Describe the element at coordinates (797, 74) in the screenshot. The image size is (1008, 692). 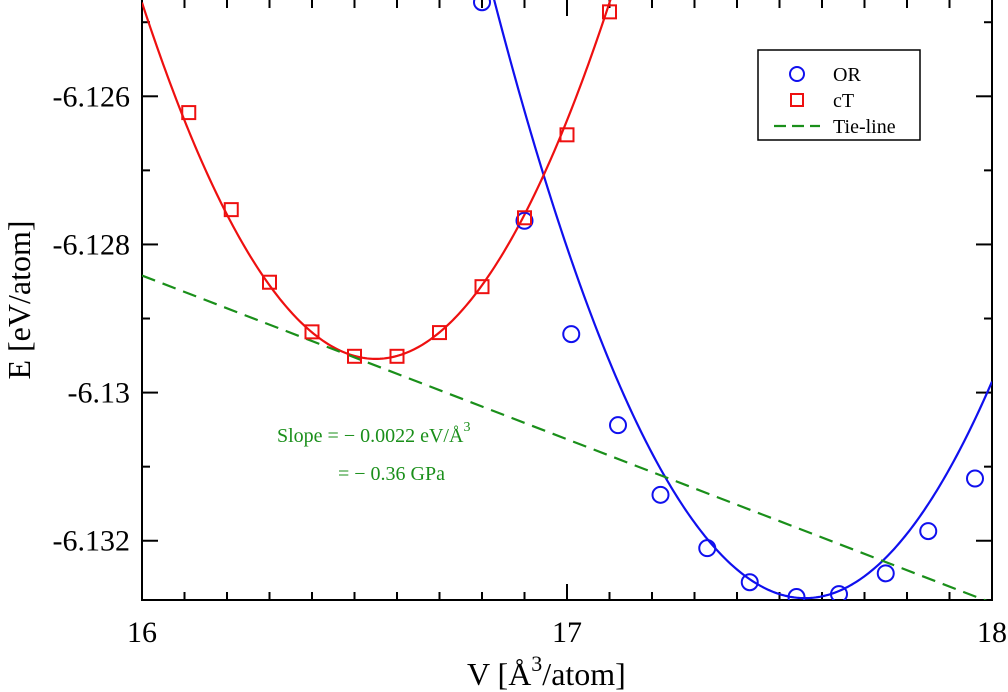
I see `legend-marker-or` at that location.